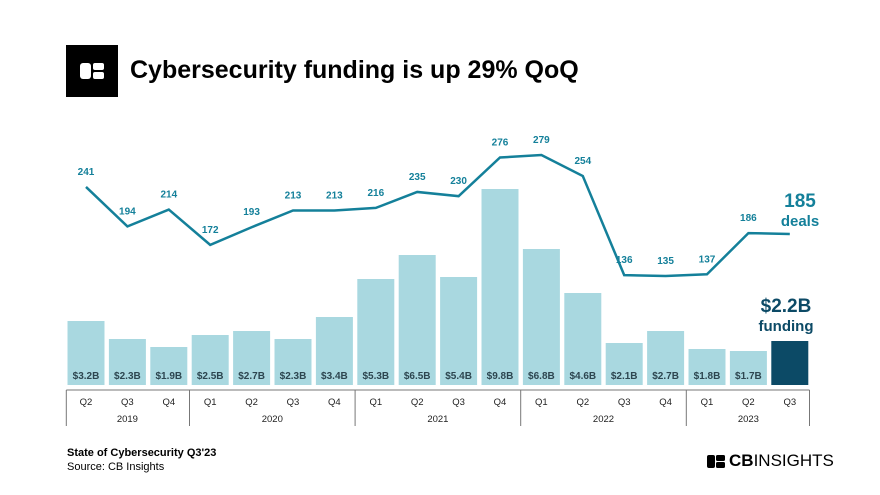 This screenshot has height=495, width=880. I want to click on deals-label: 136, so click(624, 260).